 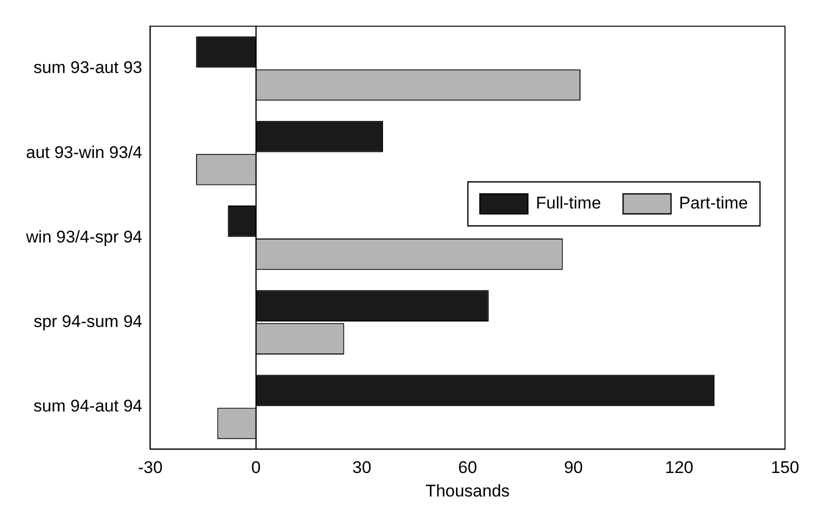 What do you see at coordinates (468, 468) in the screenshot?
I see `x-tick-label: 60` at bounding box center [468, 468].